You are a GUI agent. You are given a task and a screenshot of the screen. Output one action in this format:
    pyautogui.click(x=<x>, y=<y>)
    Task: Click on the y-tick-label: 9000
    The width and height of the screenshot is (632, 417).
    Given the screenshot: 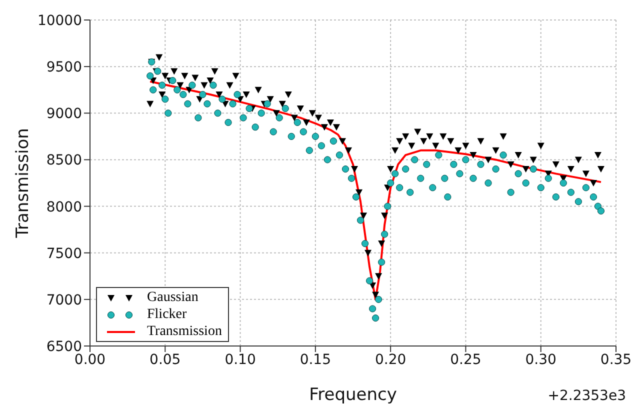 What is the action you would take?
    pyautogui.click(x=64, y=114)
    